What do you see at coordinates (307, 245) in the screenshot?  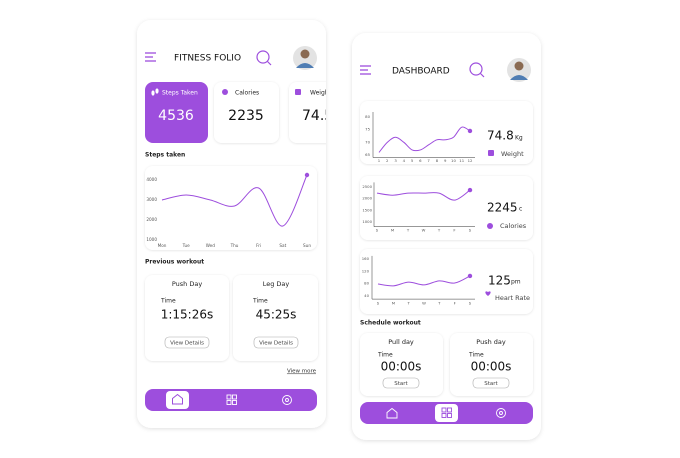 I see `x-tick-label: Sun` at bounding box center [307, 245].